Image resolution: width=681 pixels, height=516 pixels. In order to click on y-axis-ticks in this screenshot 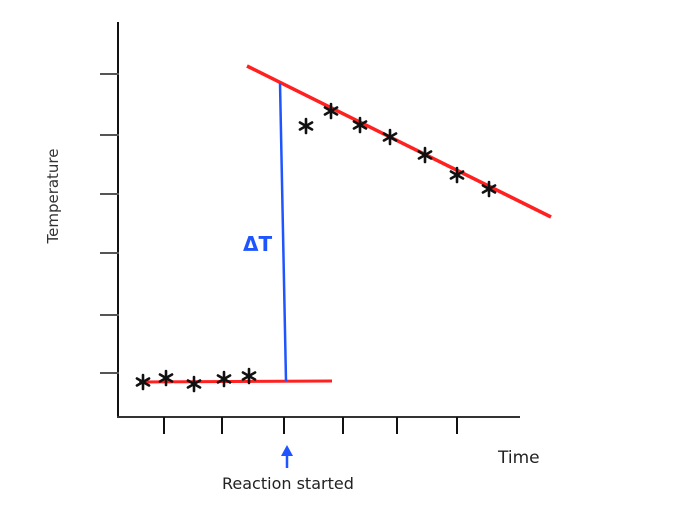, I will do `click(109, 223)`.